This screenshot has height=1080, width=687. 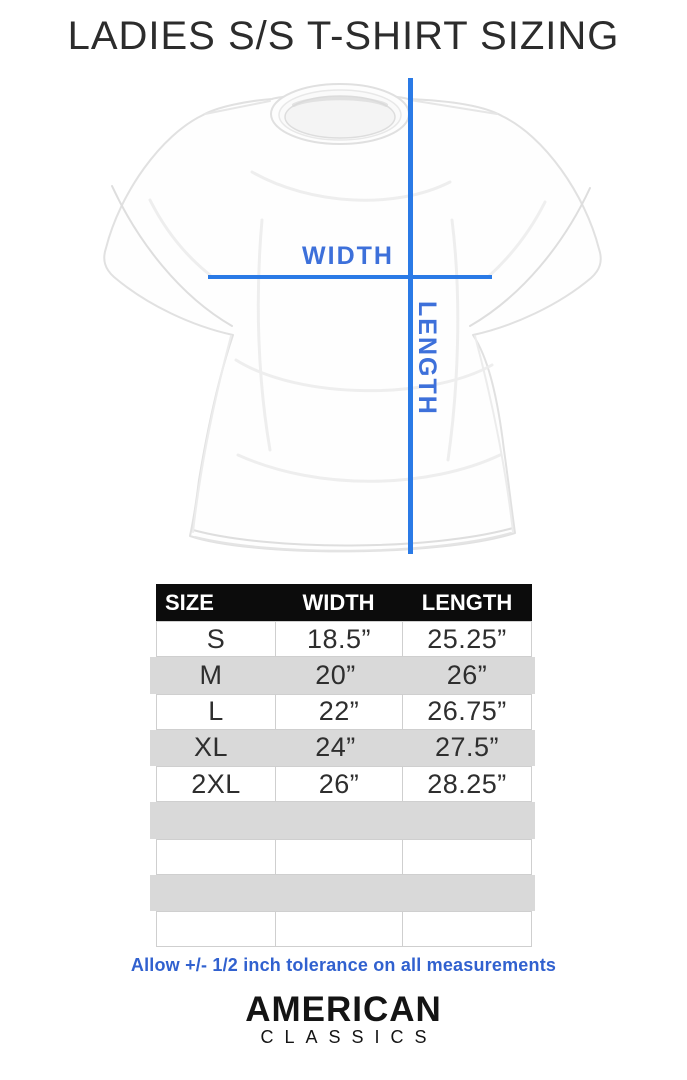 I want to click on brand-subname: CLASSICS, so click(x=349, y=1037).